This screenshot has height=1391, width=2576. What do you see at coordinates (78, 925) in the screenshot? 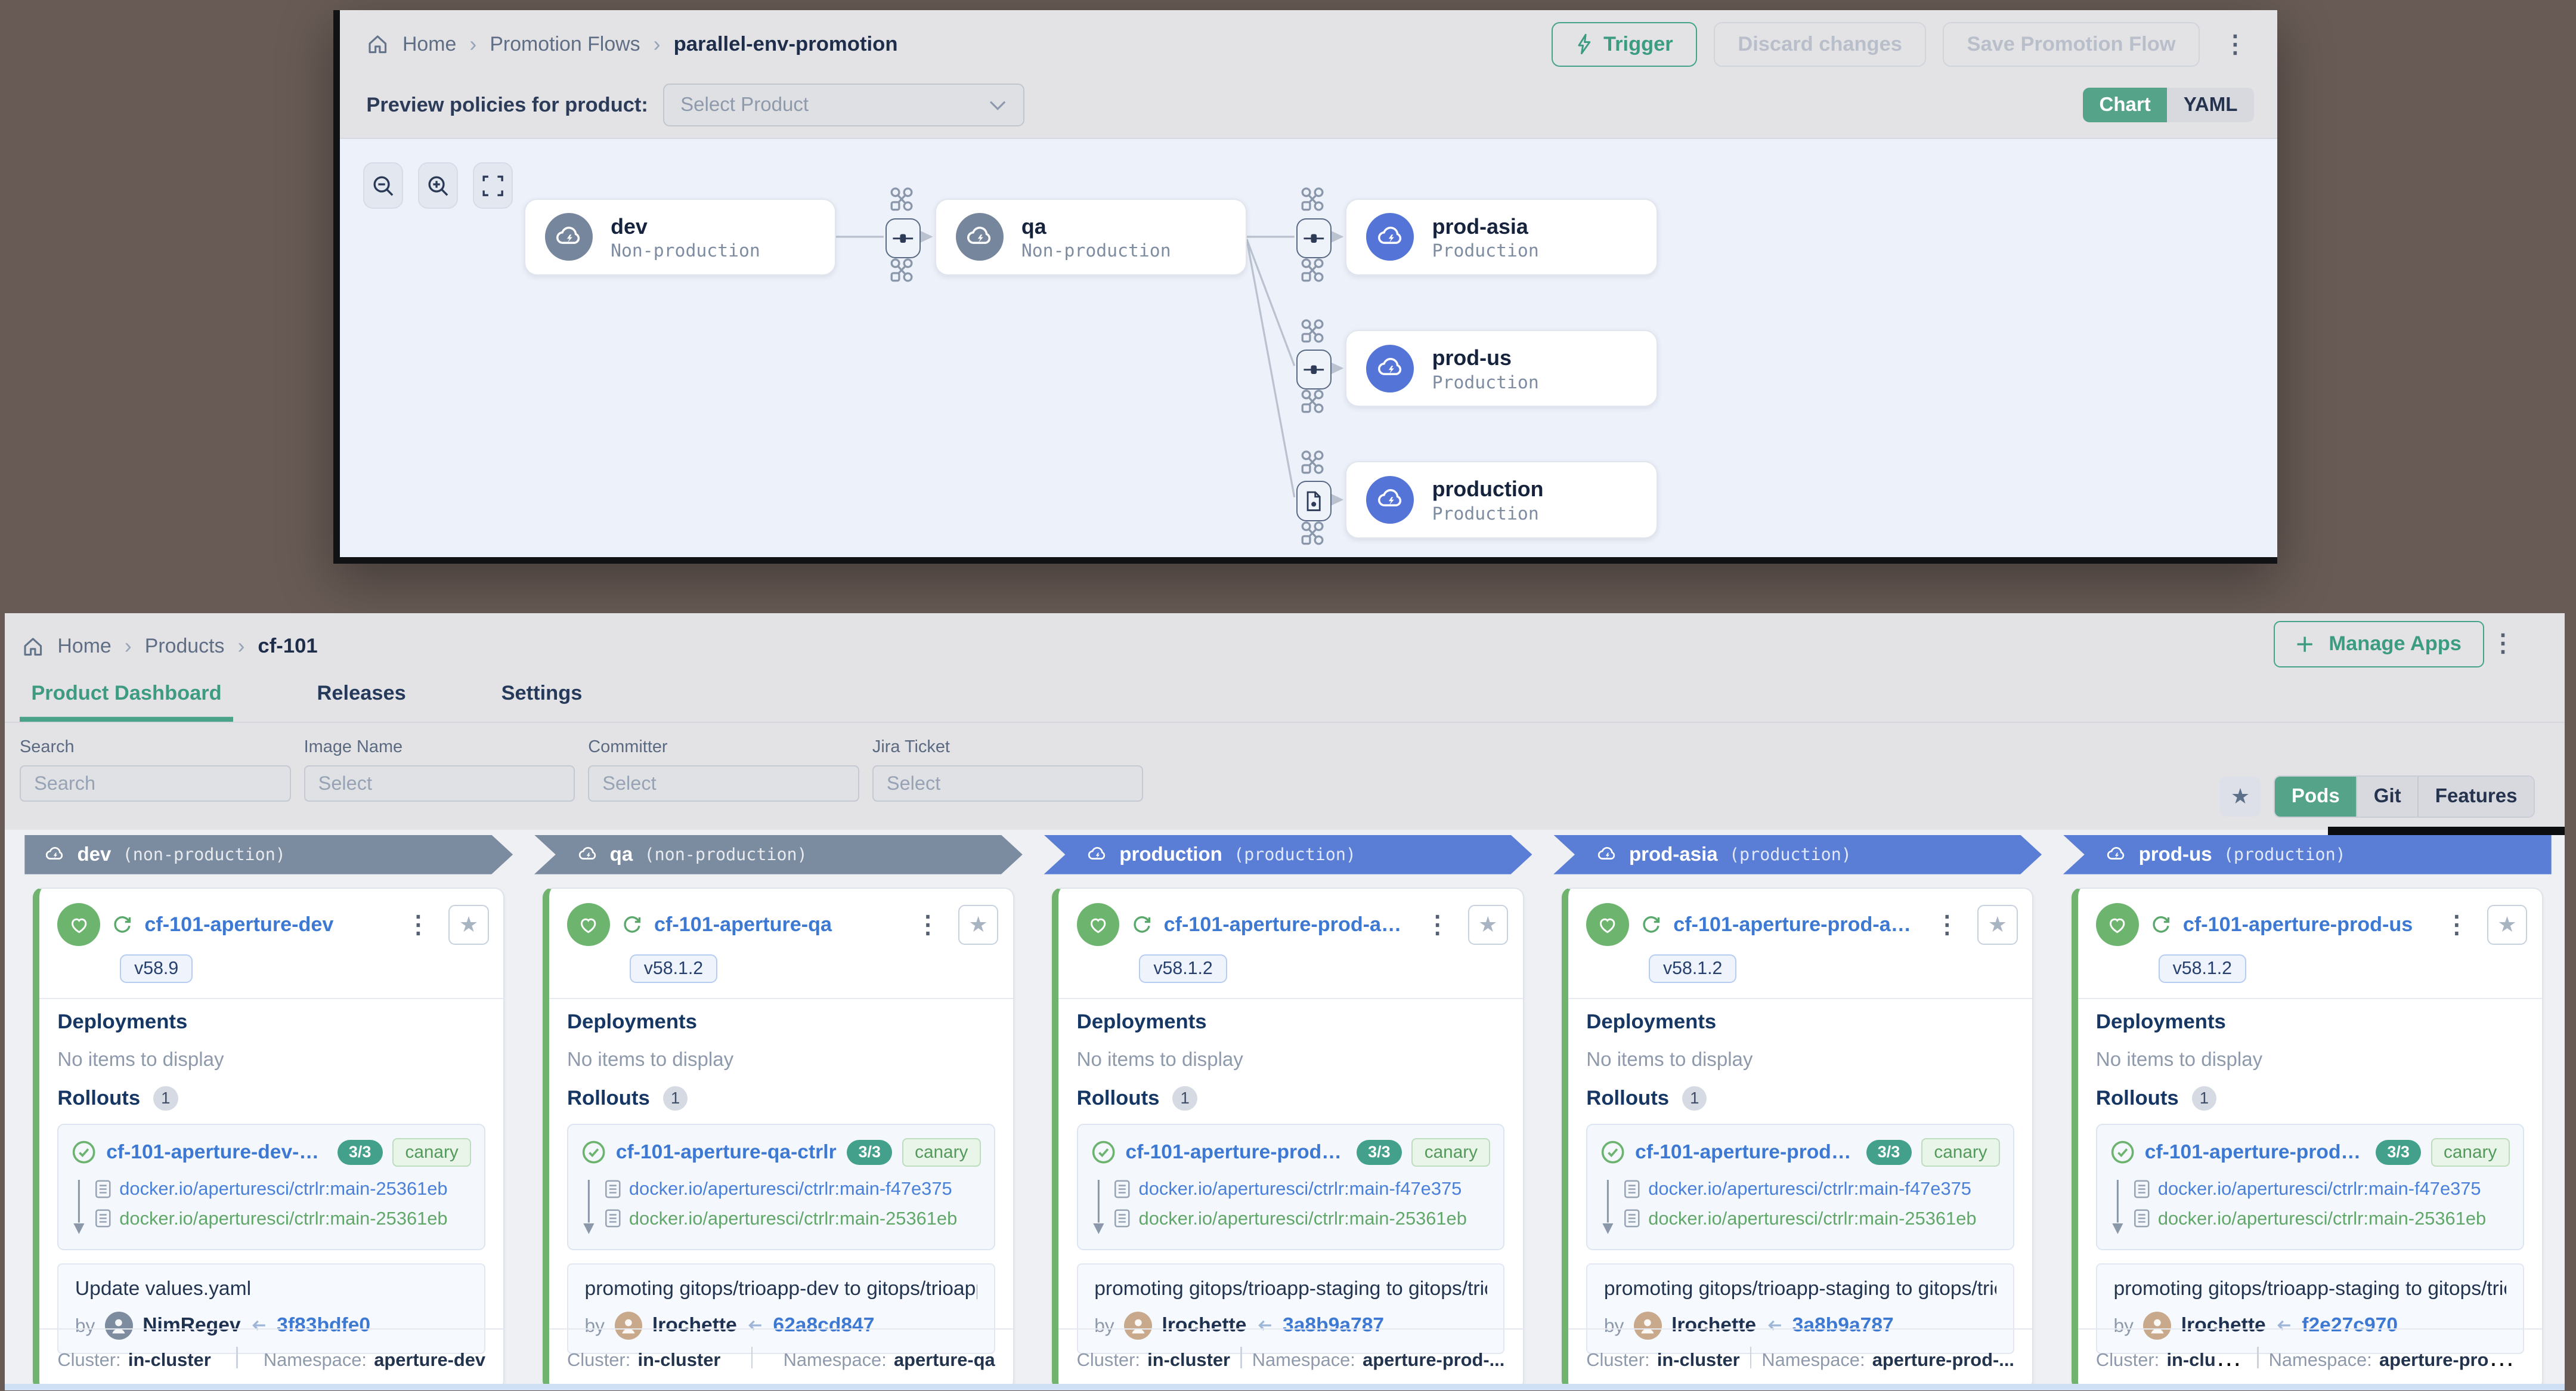
I see `health-status-icon` at bounding box center [78, 925].